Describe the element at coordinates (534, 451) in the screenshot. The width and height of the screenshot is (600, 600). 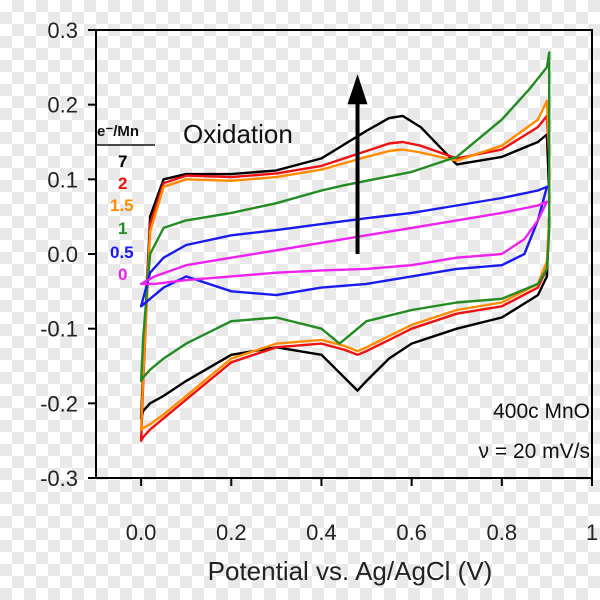
I see `scan-rate-label: ν = 20 mV/s` at that location.